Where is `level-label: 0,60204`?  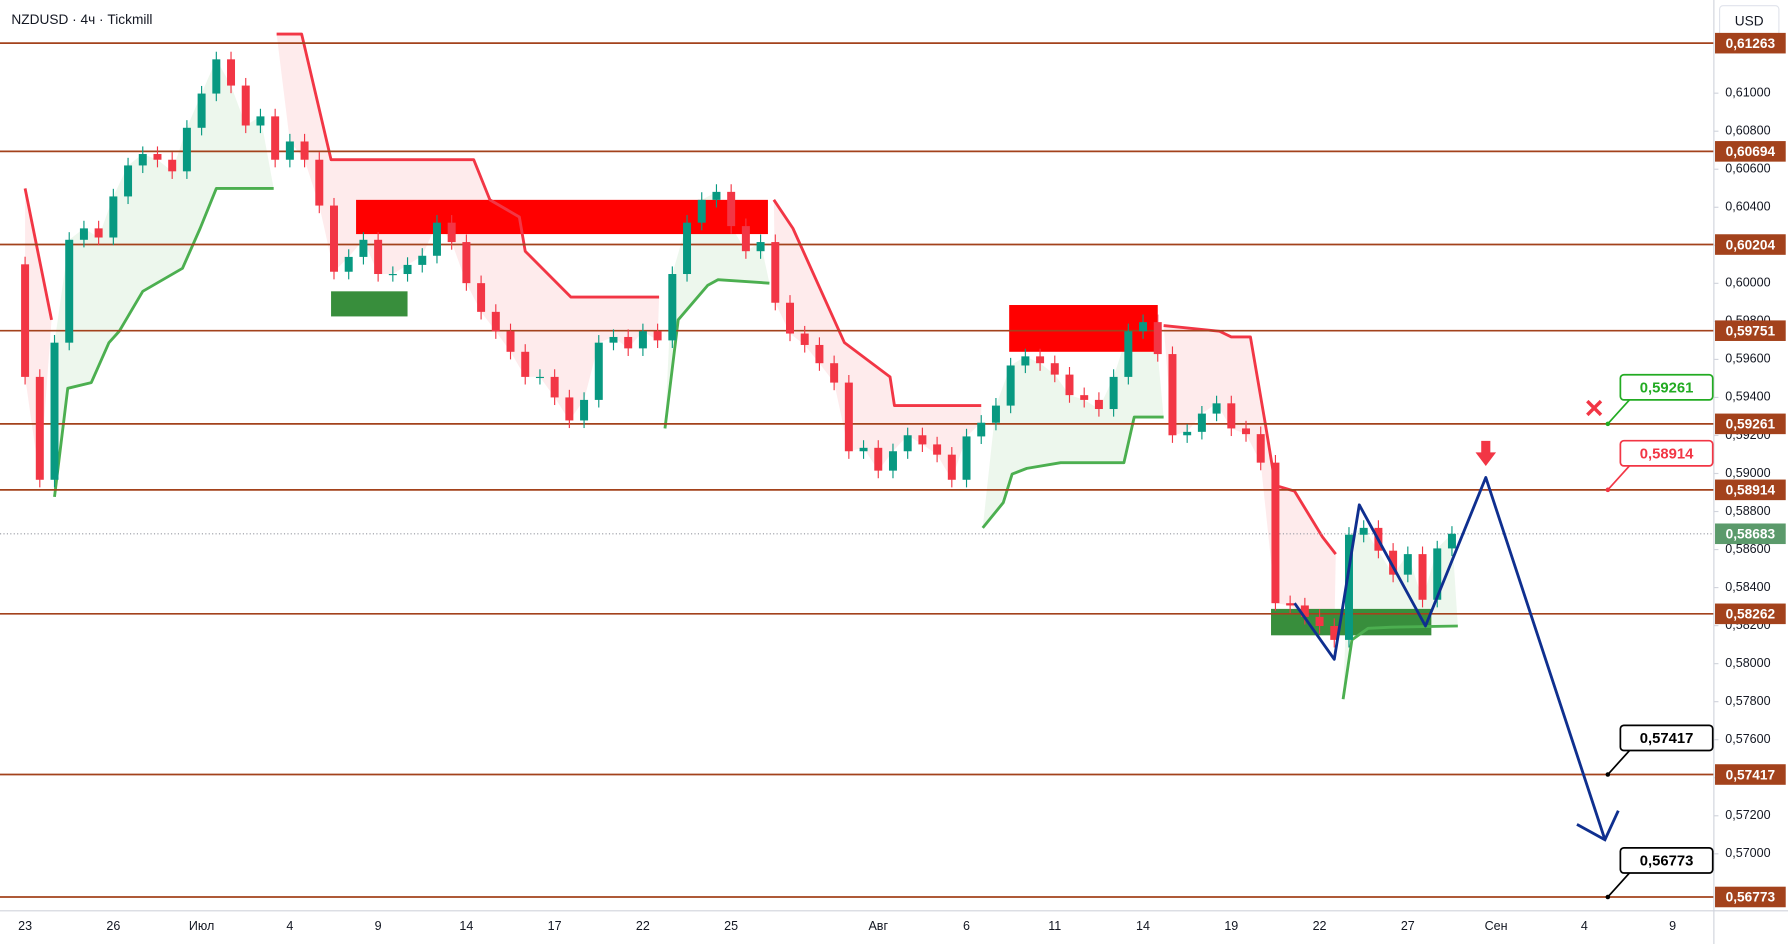 level-label: 0,60204 is located at coordinates (1751, 244).